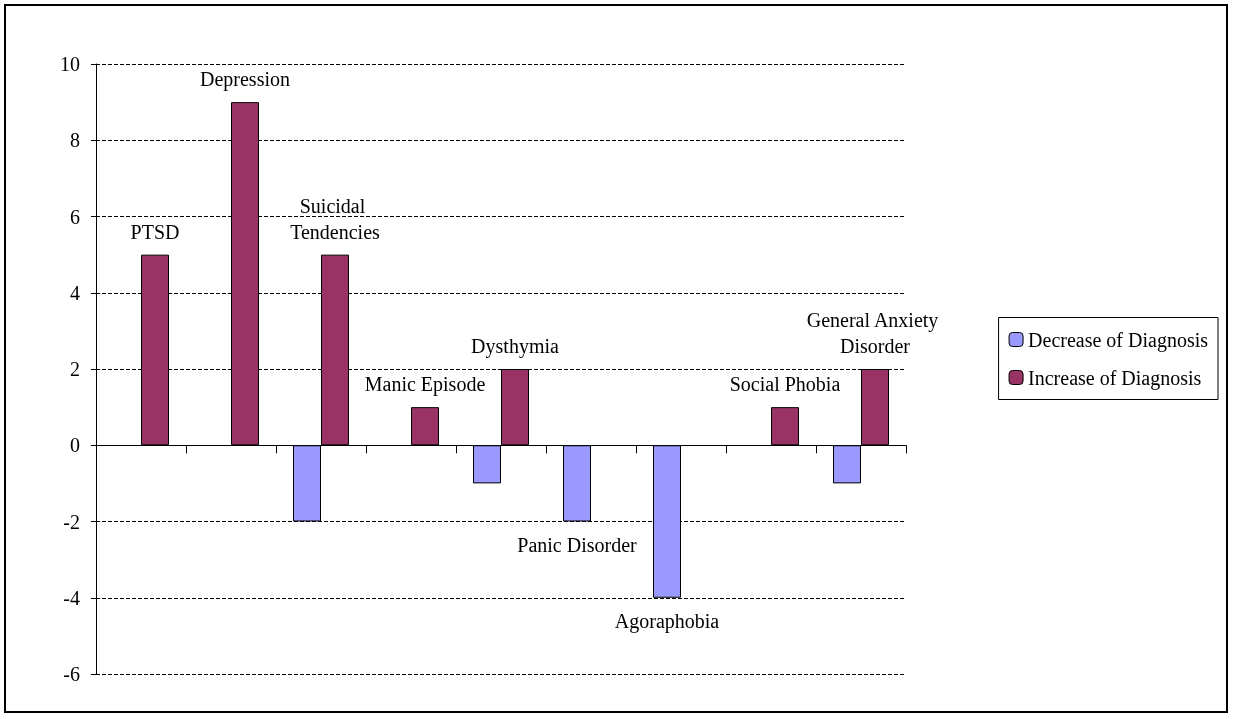  What do you see at coordinates (515, 346) in the screenshot?
I see `x-tick-label: Dysthymia` at bounding box center [515, 346].